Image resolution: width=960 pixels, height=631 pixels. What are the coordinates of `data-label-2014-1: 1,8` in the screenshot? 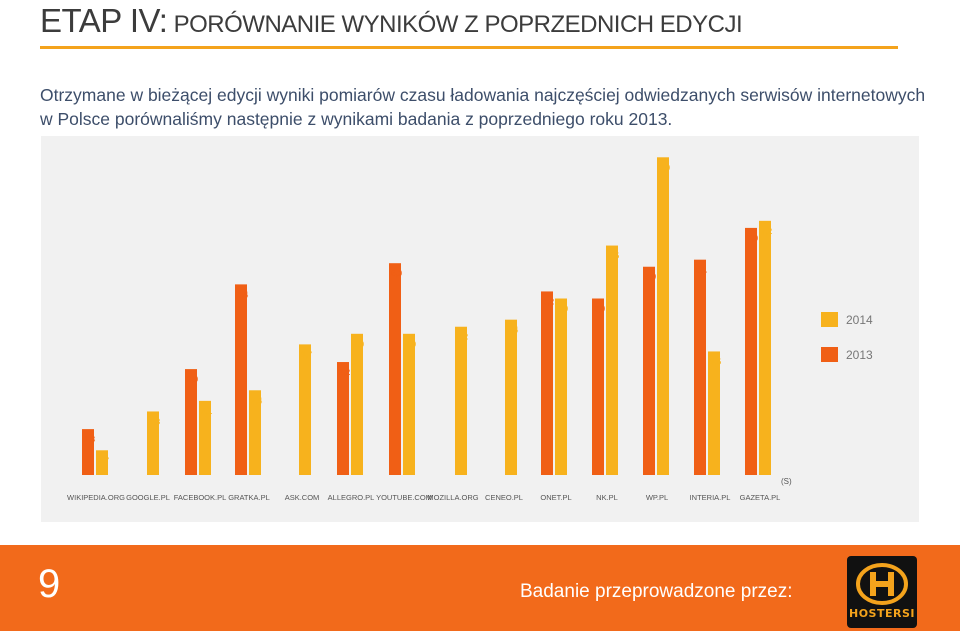 It's located at (155, 421).